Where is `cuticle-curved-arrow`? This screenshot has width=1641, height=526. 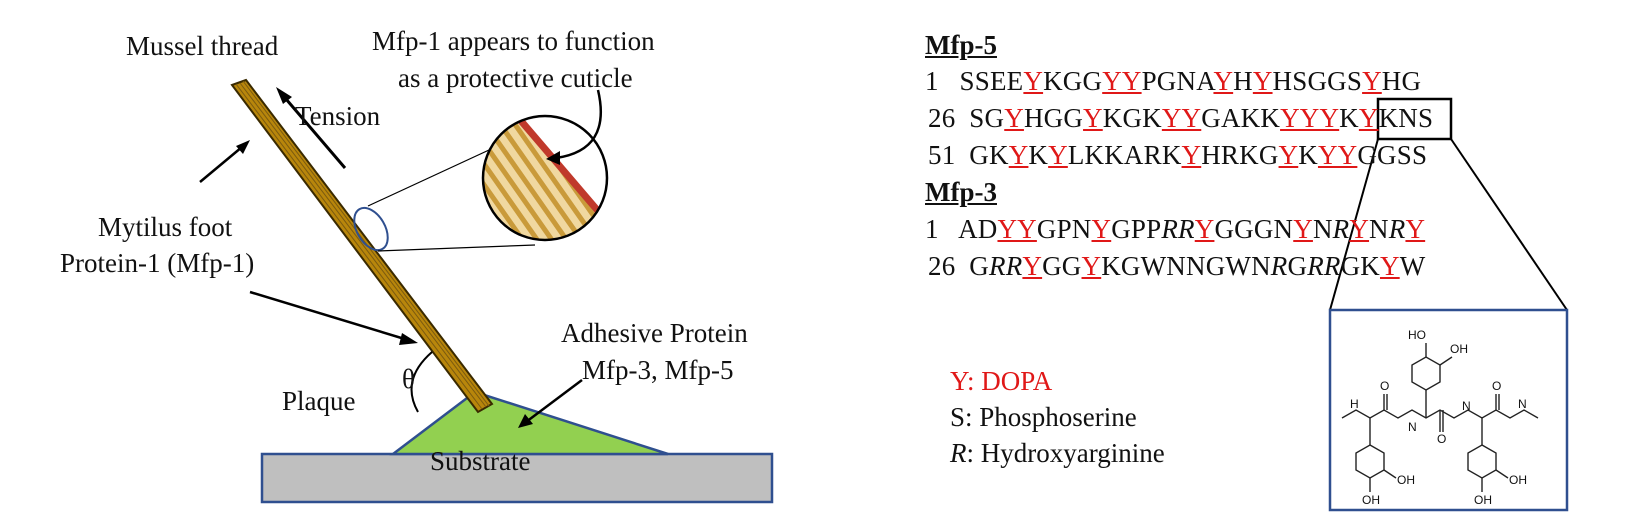 cuticle-curved-arrow is located at coordinates (579, 124).